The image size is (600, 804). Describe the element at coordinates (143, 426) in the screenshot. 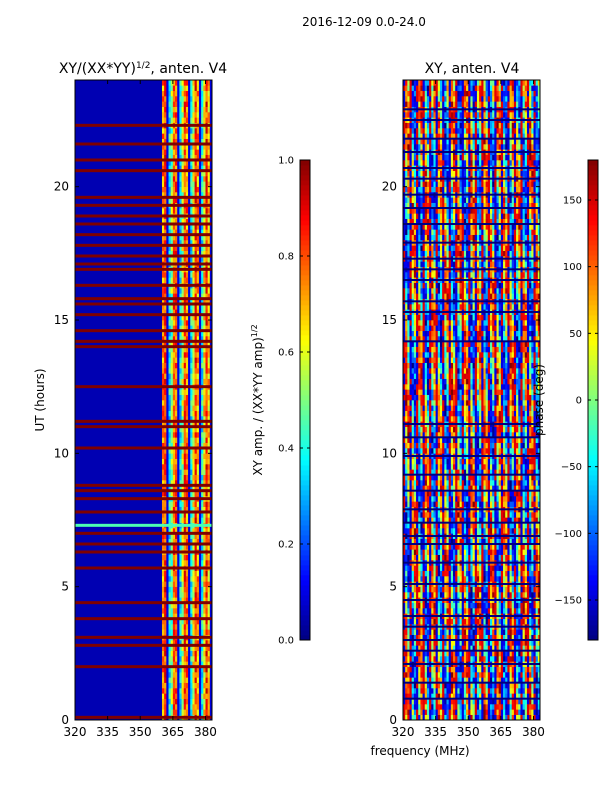

I see `amplitude-flag-row` at that location.